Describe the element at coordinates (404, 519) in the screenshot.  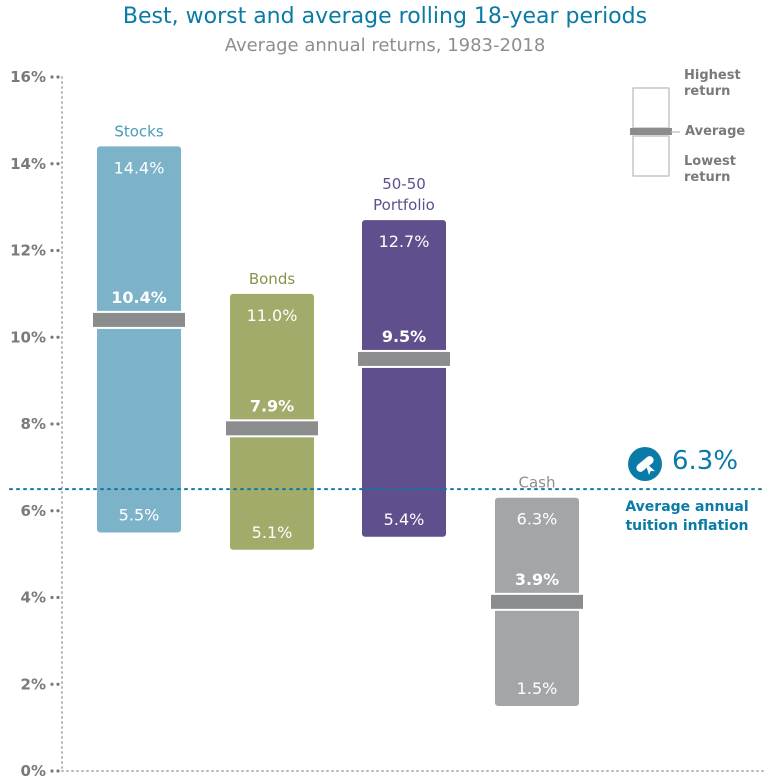
I see `bar-low-label: 5.4%` at that location.